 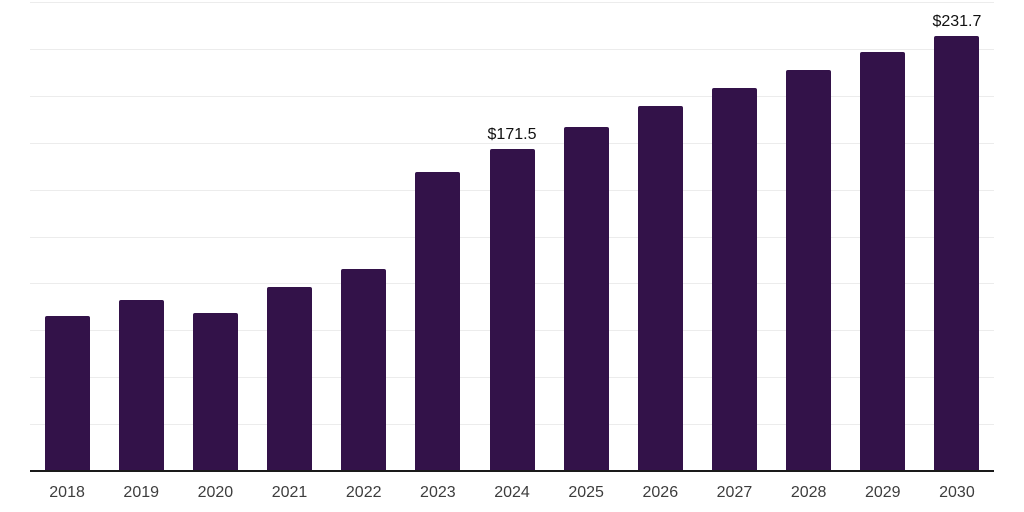 What do you see at coordinates (512, 310) in the screenshot?
I see `bar-2024` at bounding box center [512, 310].